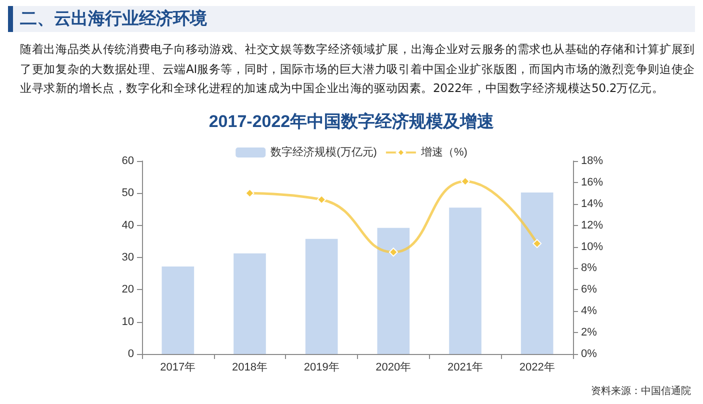  What do you see at coordinates (589, 268) in the screenshot?
I see `y2-tick-label: 8%` at bounding box center [589, 268].